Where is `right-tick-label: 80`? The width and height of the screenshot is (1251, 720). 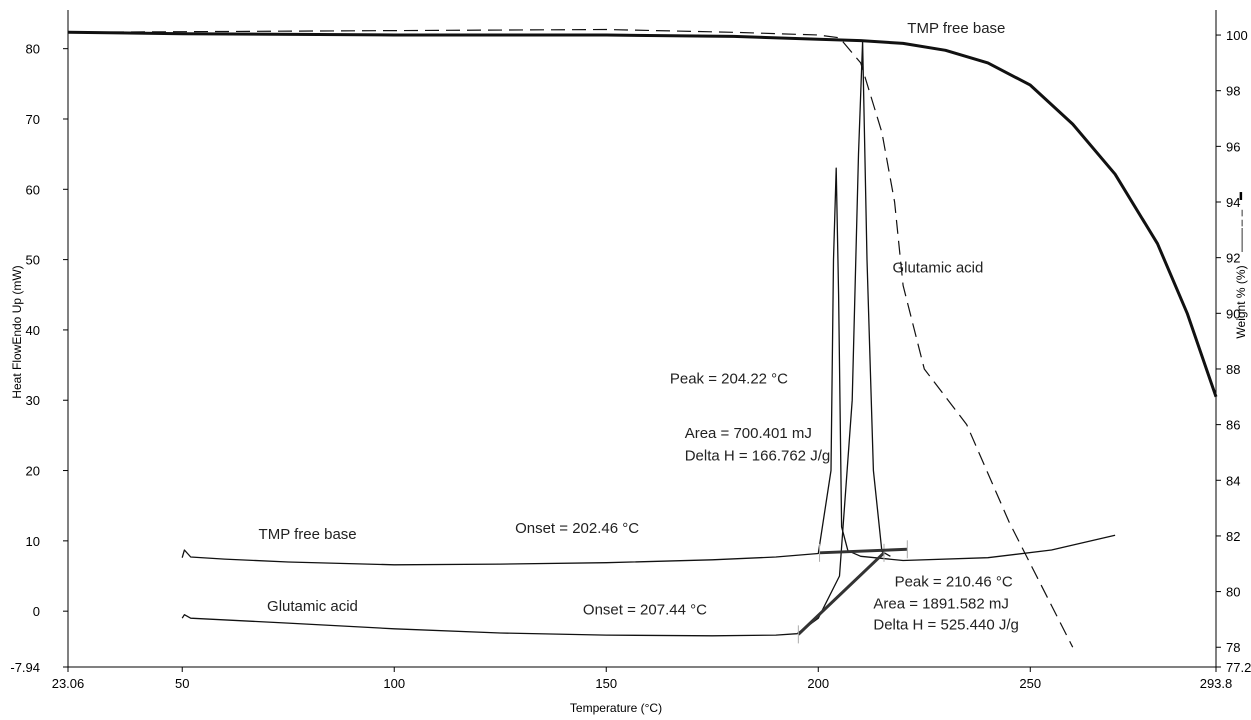
right-tick-label: 80 is located at coordinates (1233, 592).